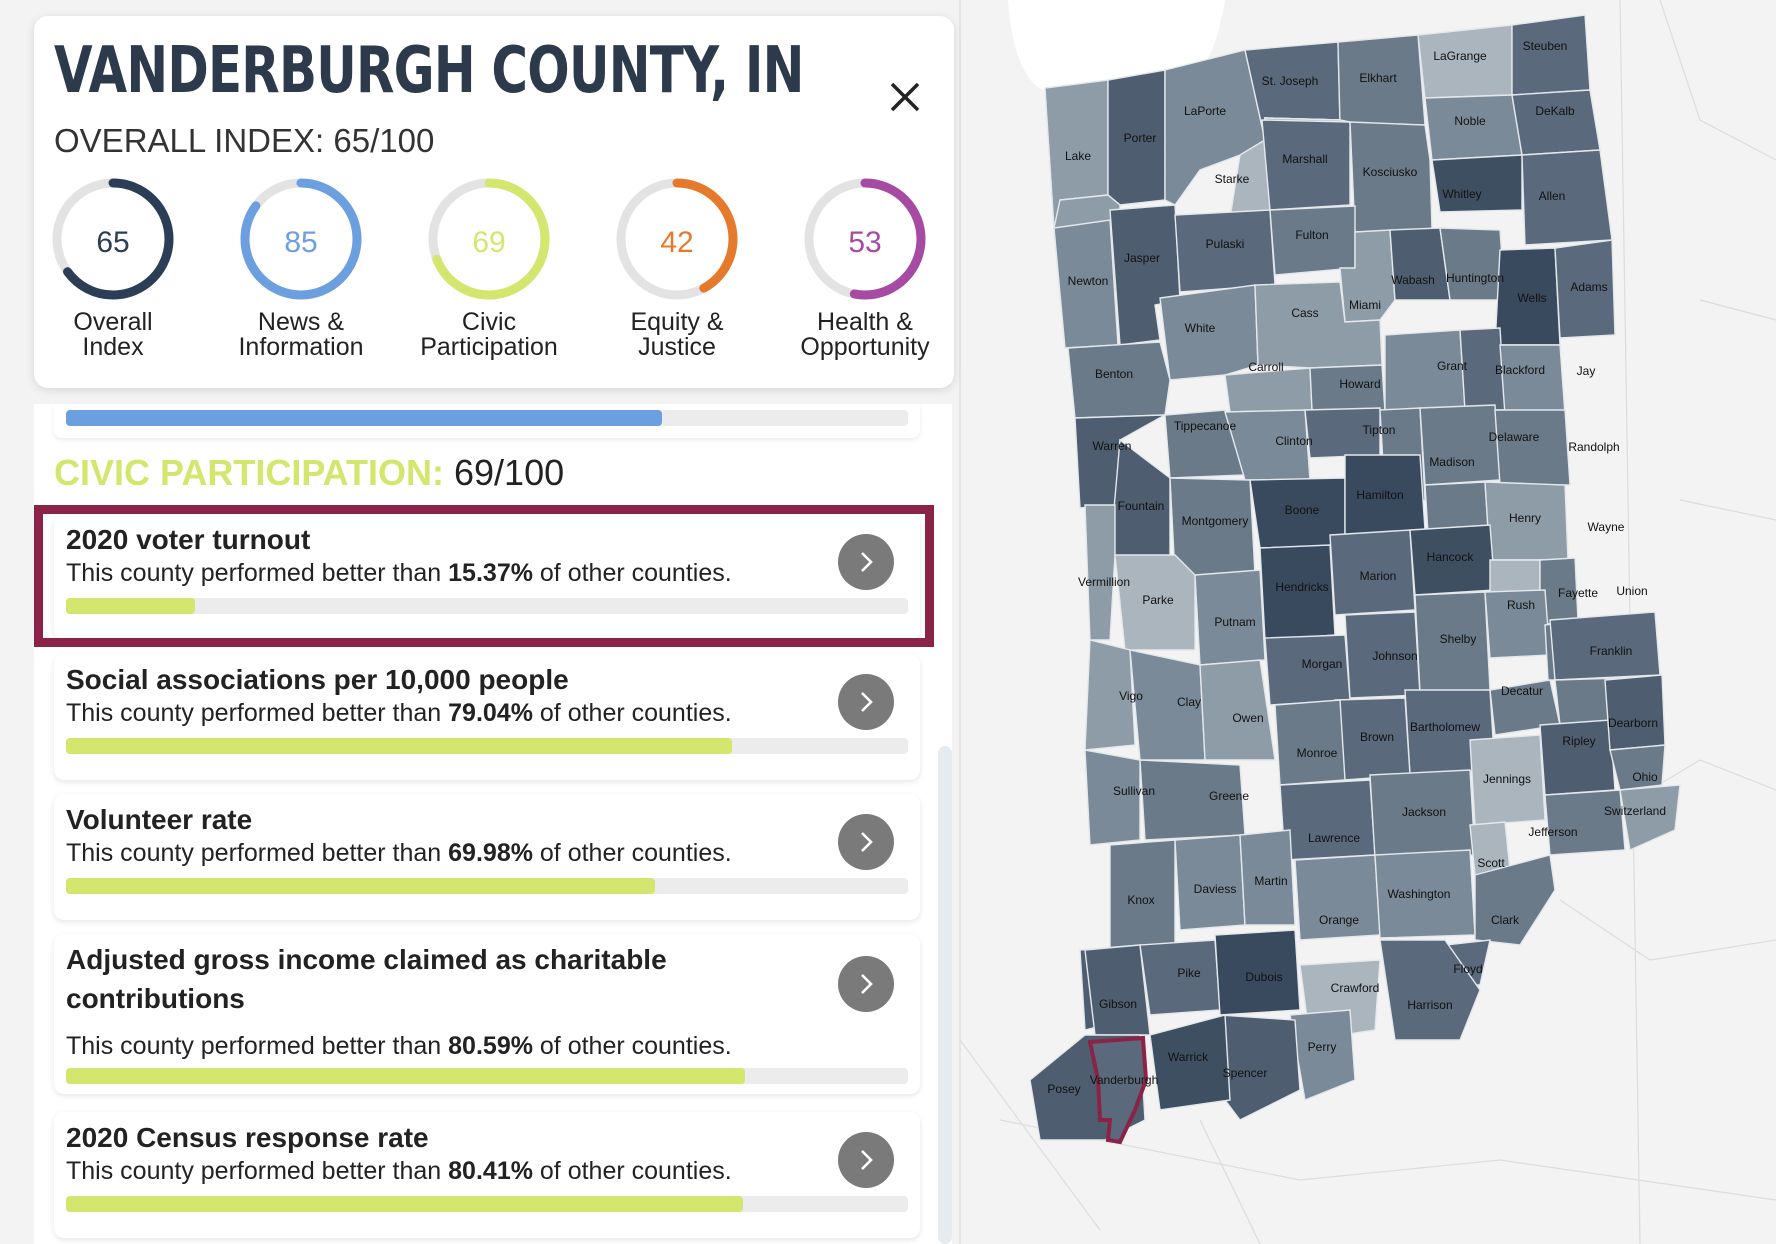  Describe the element at coordinates (1531, 298) in the screenshot. I see `county-label: Wells` at that location.